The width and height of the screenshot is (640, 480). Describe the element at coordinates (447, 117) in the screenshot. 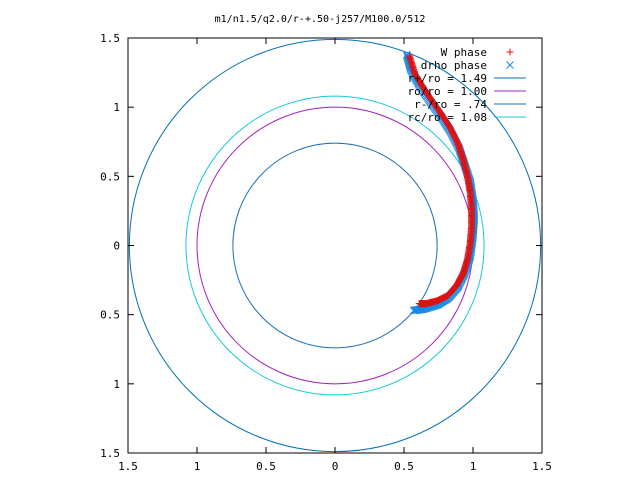

I see `legend-label-rc-ro-1-08: rc/ro = 1.08` at that location.